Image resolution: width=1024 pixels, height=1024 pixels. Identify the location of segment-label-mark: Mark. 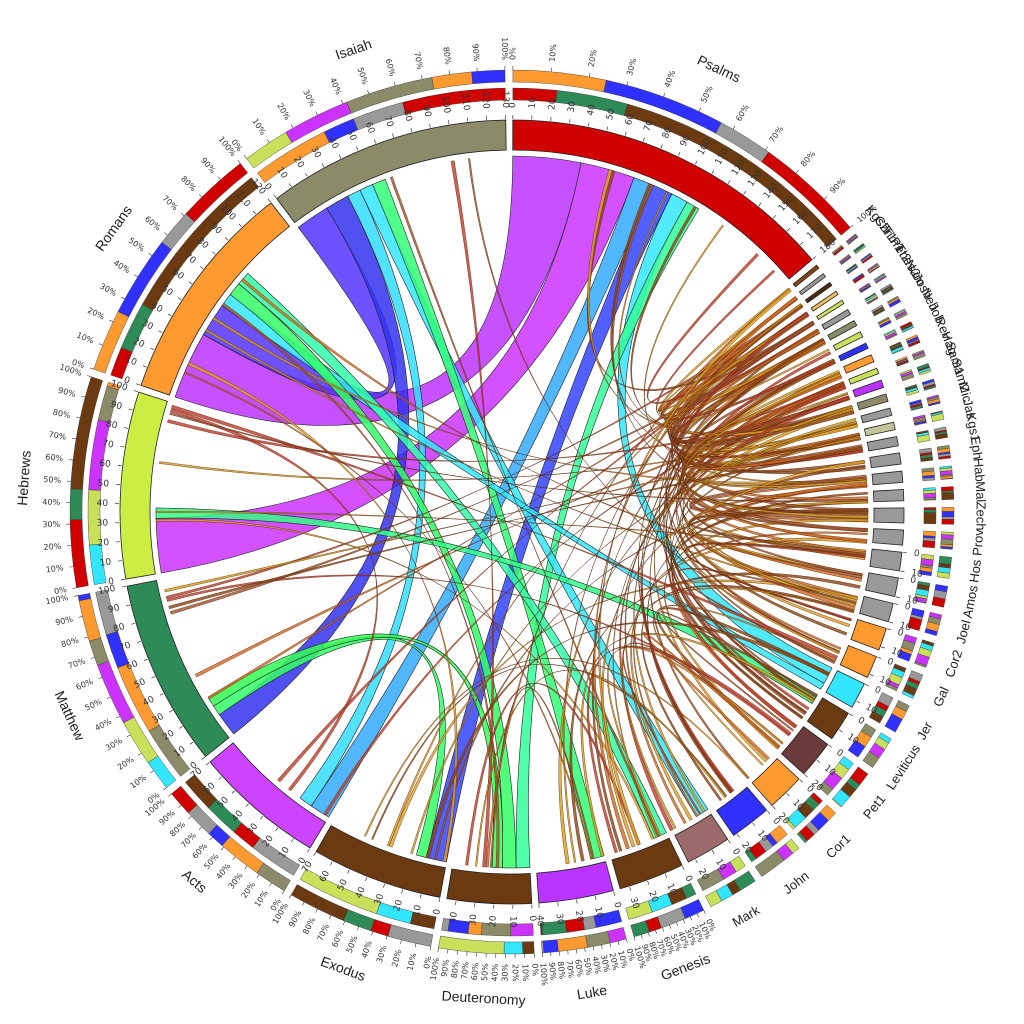
(746, 916).